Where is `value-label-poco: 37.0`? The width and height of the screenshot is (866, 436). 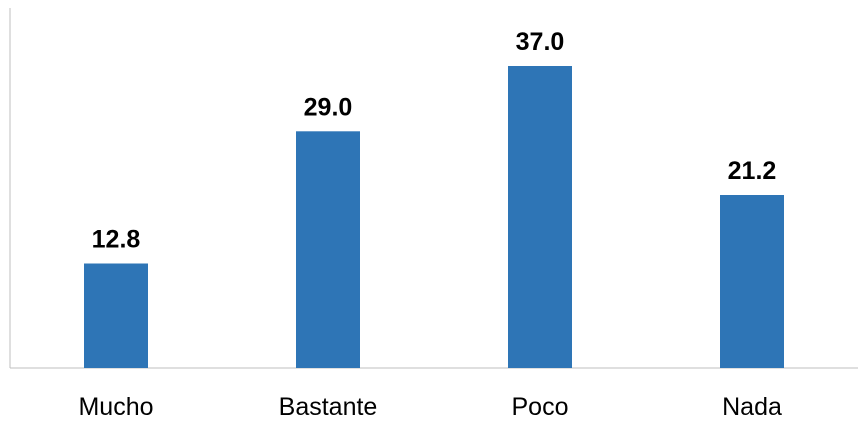 value-label-poco: 37.0 is located at coordinates (540, 42).